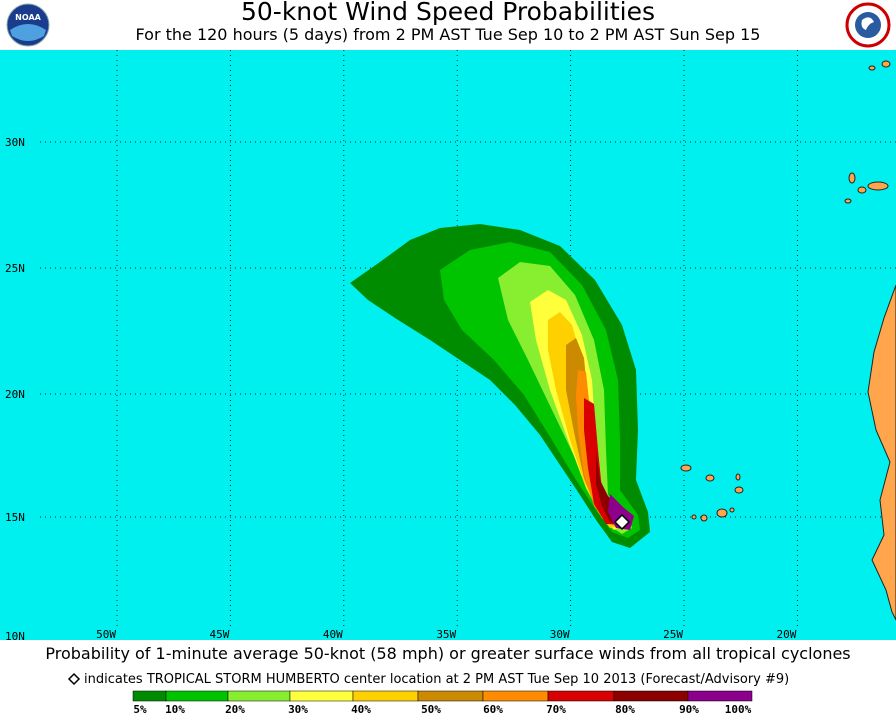 The image size is (896, 716). I want to click on nws-logo, so click(868, 25).